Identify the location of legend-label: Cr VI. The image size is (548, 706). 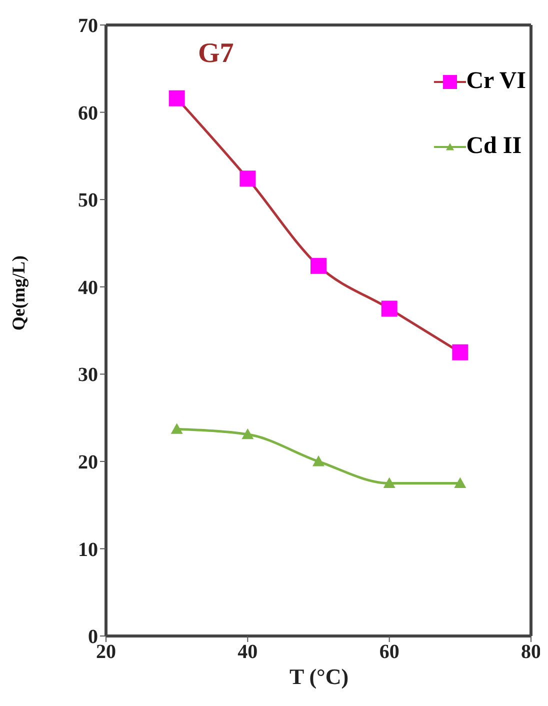
(496, 81).